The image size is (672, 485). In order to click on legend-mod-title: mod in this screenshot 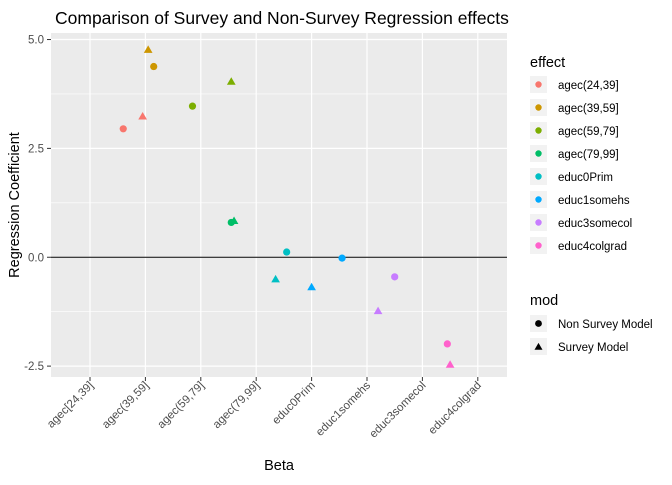, I will do `click(544, 301)`.